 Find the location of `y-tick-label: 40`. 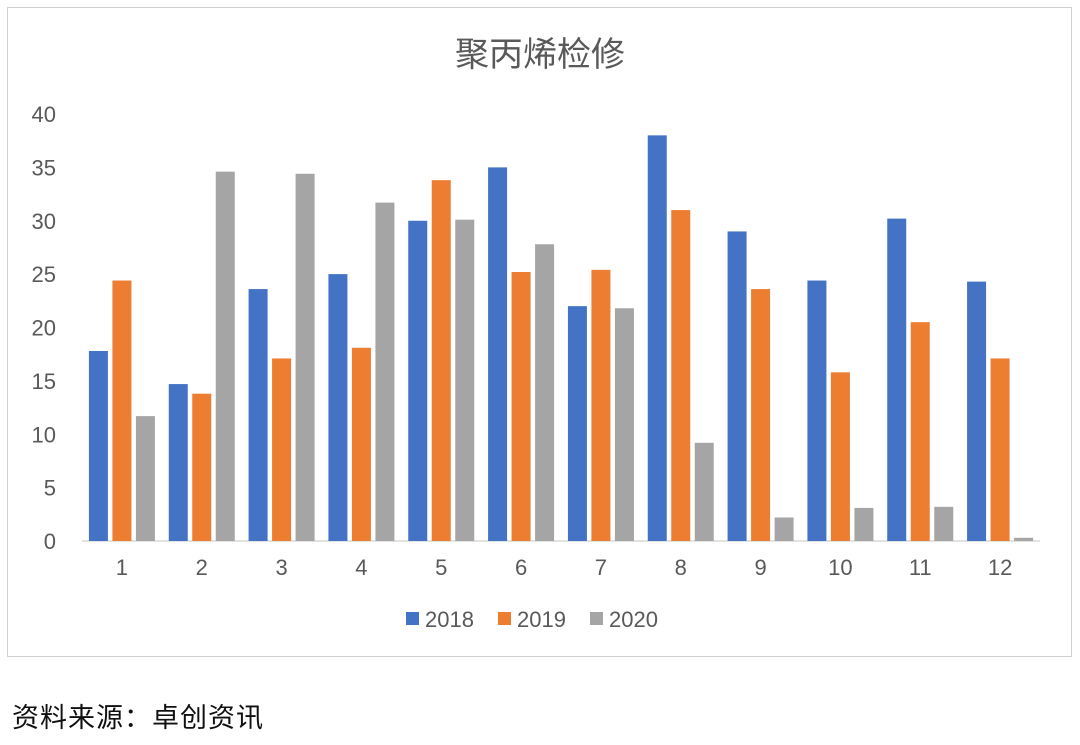

y-tick-label: 40 is located at coordinates (44, 114).